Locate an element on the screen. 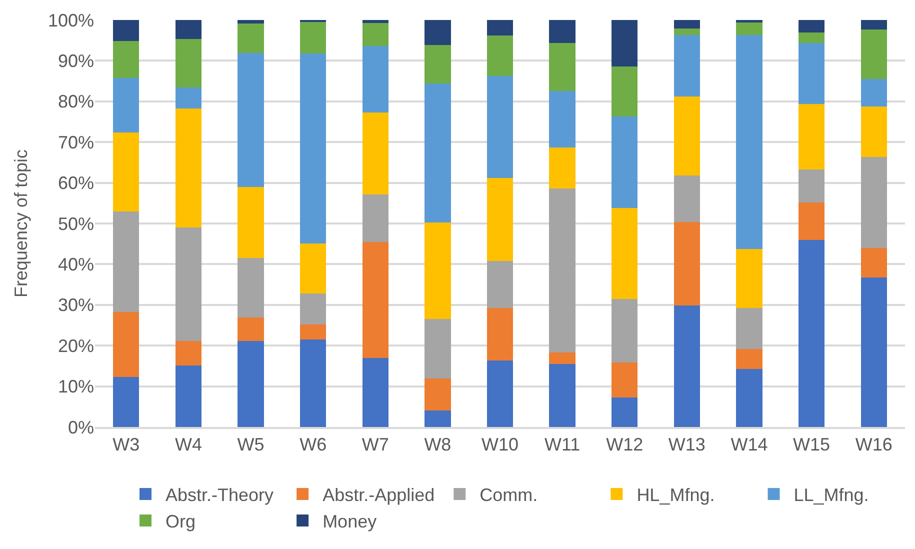 This screenshot has height=549, width=915. y-tick-label: 60% is located at coordinates (76, 183).